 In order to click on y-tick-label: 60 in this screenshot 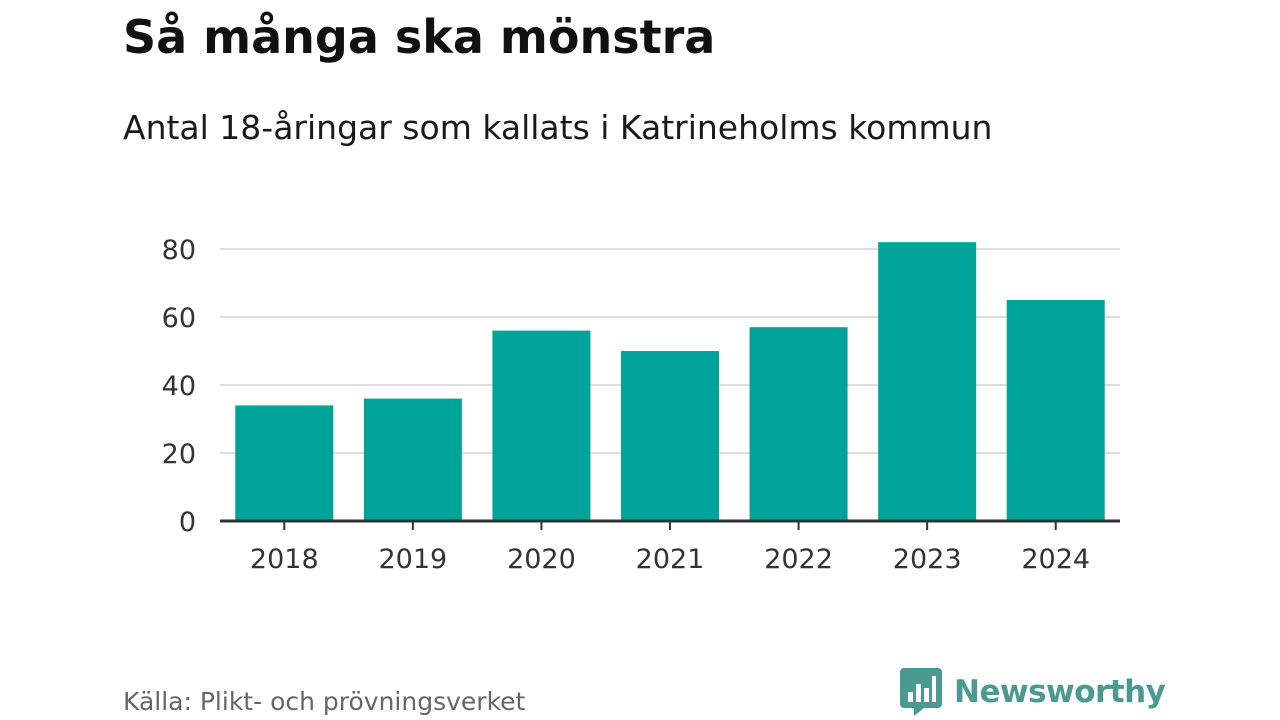, I will do `click(179, 318)`.